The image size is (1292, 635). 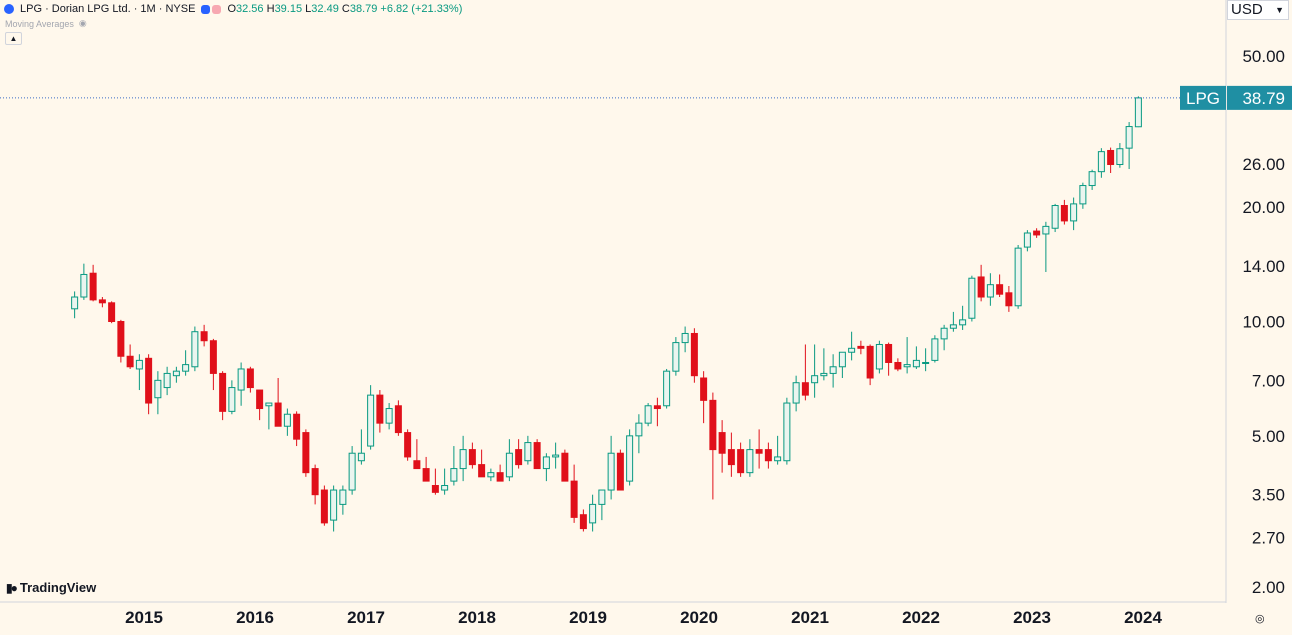 I want to click on tradingview-logo: ▮● TradingView, so click(x=51, y=587).